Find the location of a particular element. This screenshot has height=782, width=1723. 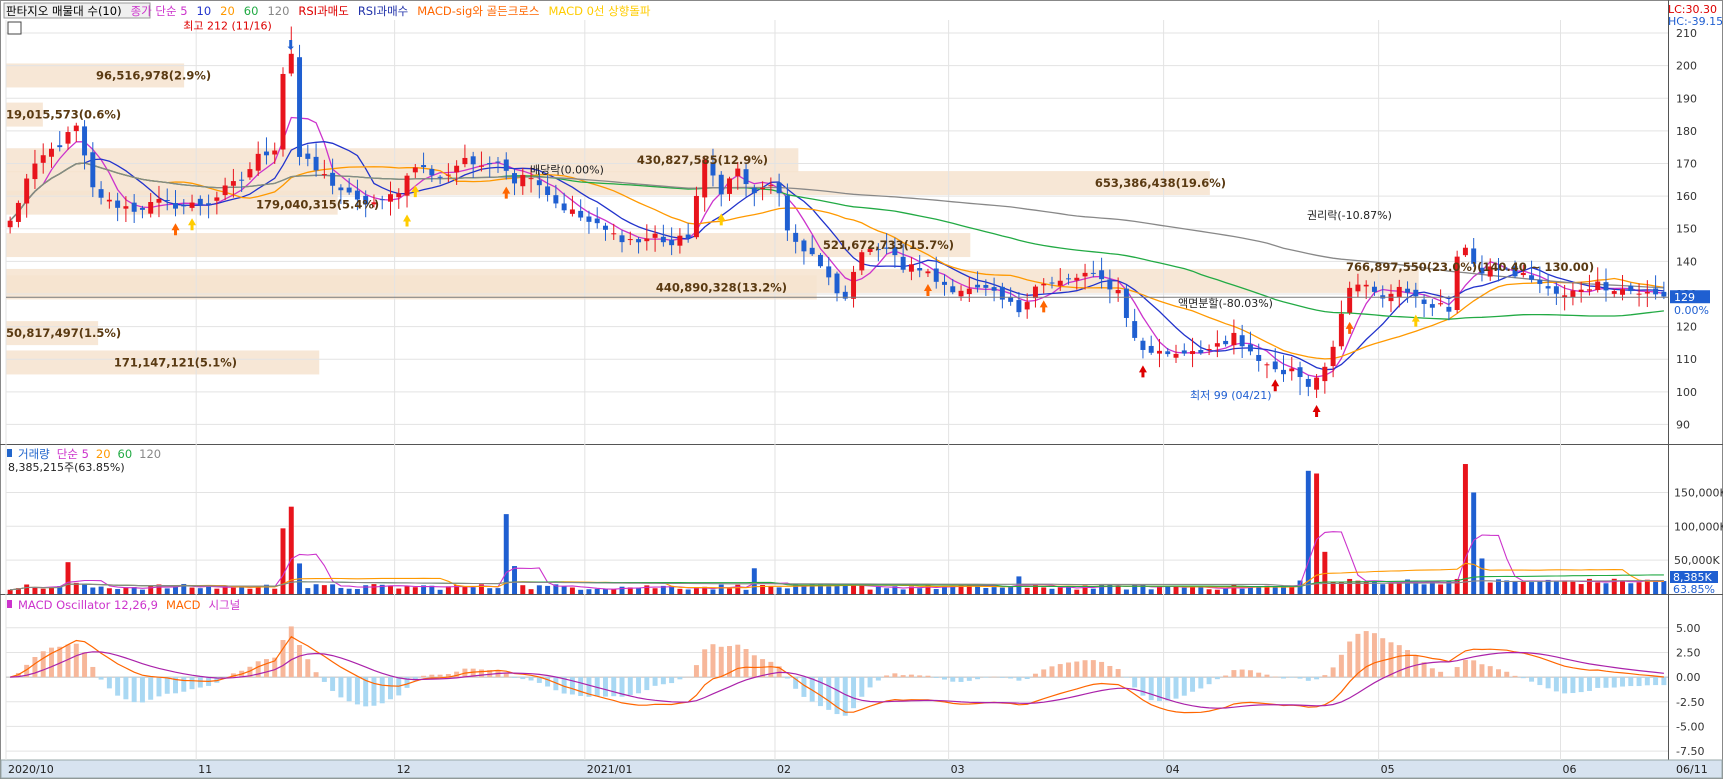

volume-legend-item: 거래량 is located at coordinates (34, 454).